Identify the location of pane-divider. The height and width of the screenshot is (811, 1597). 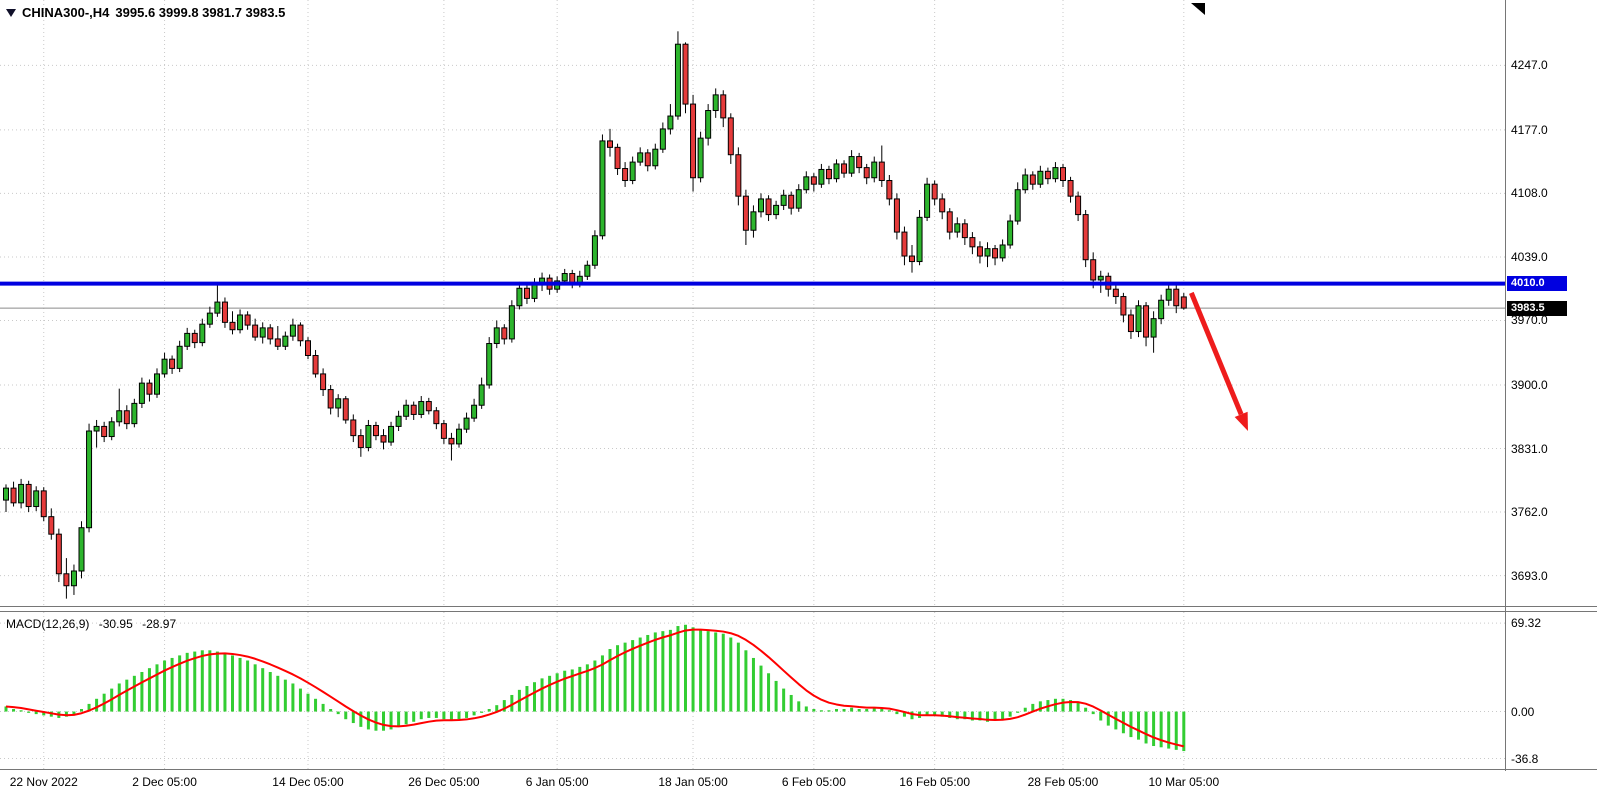
(798, 609).